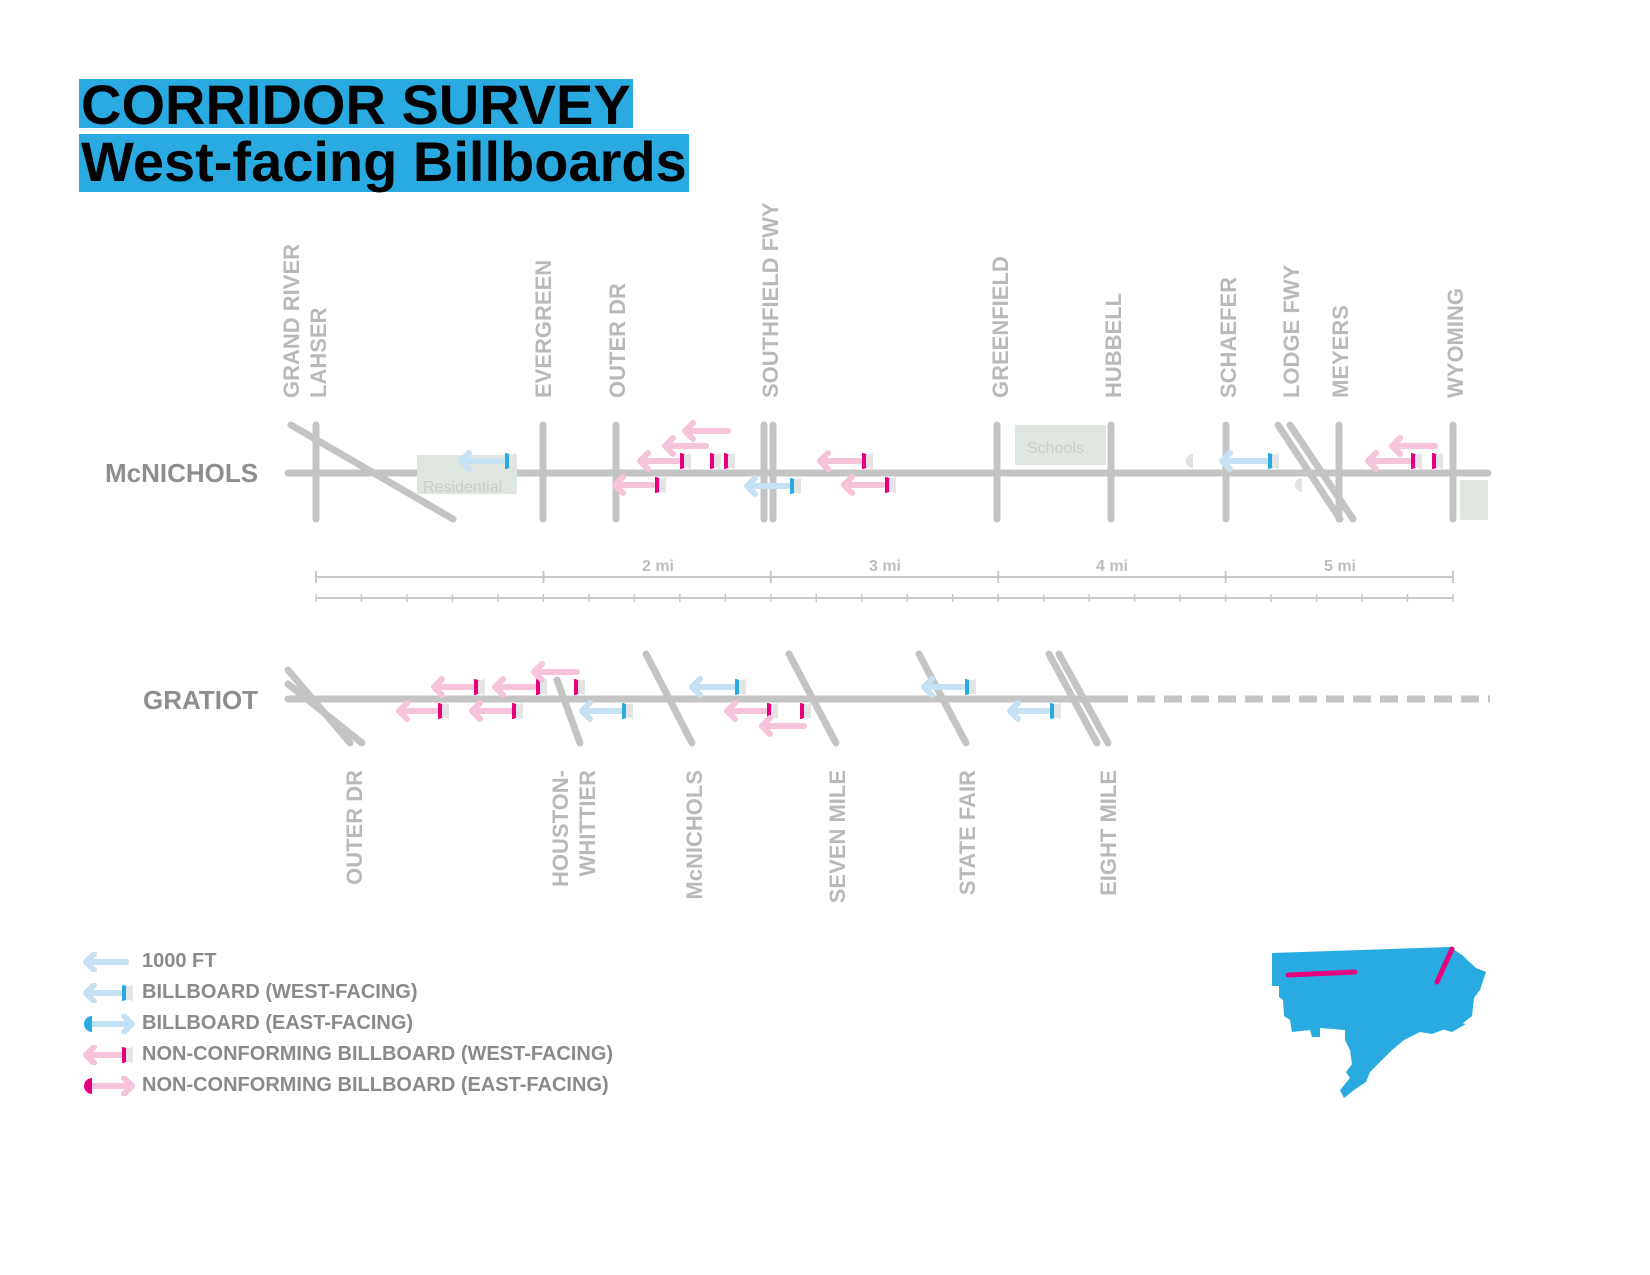 The height and width of the screenshot is (1275, 1650). Describe the element at coordinates (587, 823) in the screenshot. I see `cross-street-label: WHITTIER` at that location.